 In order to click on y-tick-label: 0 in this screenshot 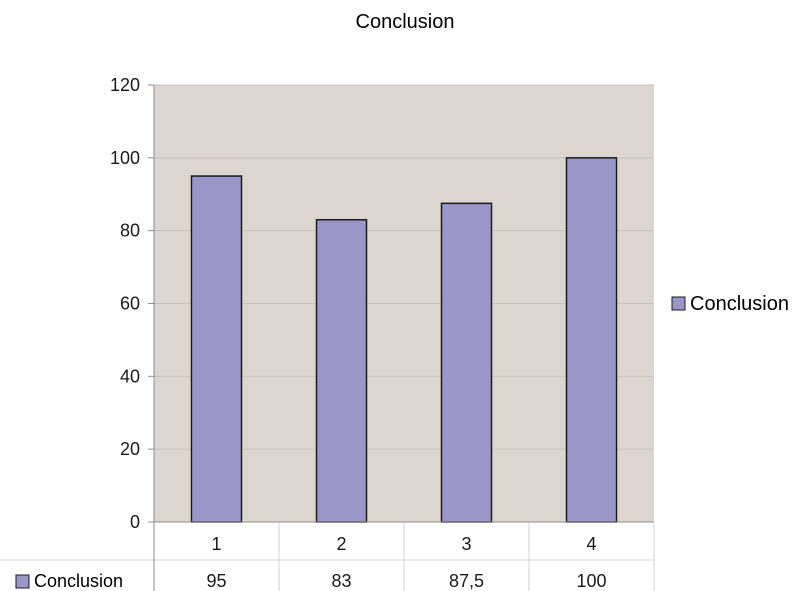, I will do `click(135, 522)`.